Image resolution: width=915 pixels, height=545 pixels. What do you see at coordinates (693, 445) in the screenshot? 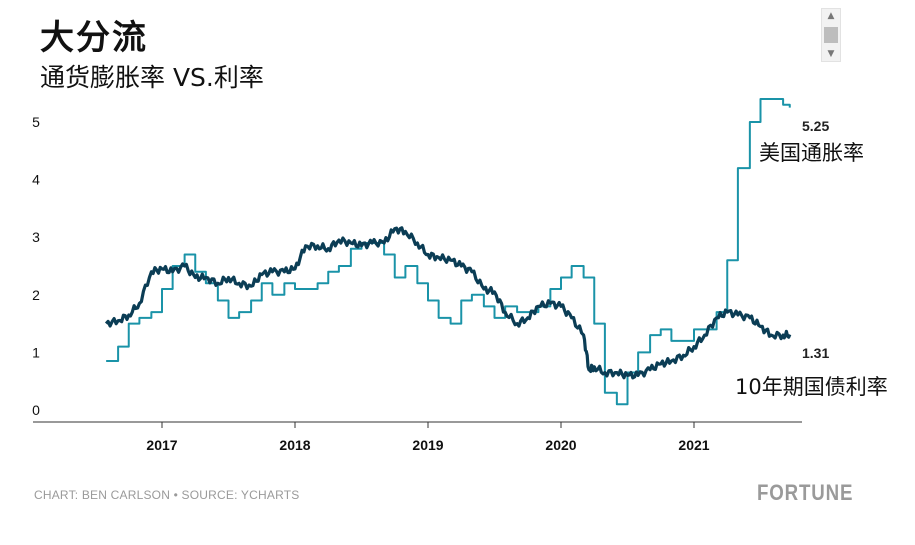
I see `x-tick-label: 2021` at bounding box center [693, 445].